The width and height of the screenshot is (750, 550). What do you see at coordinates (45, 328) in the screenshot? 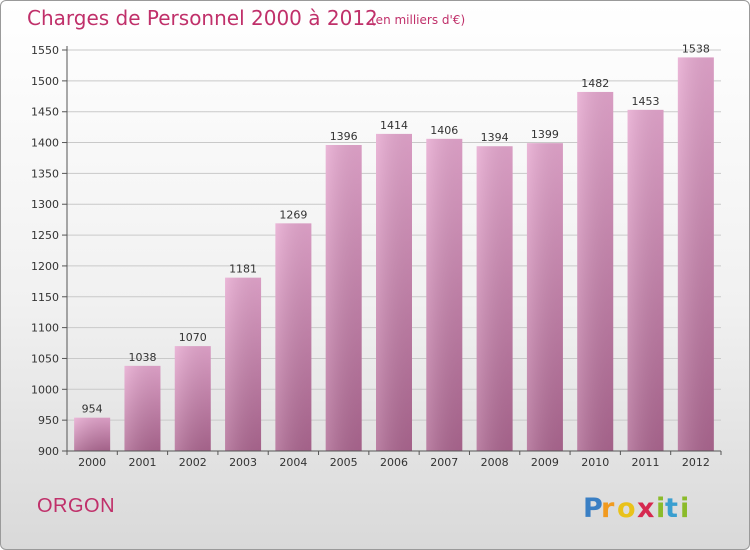
I see `y-tick-label: 1100` at bounding box center [45, 328].